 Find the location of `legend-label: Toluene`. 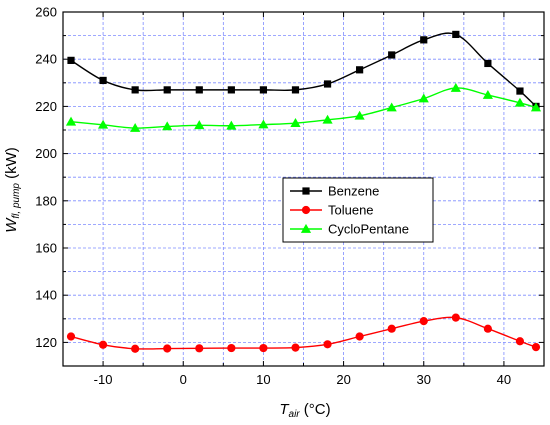

legend-label: Toluene is located at coordinates (351, 210).